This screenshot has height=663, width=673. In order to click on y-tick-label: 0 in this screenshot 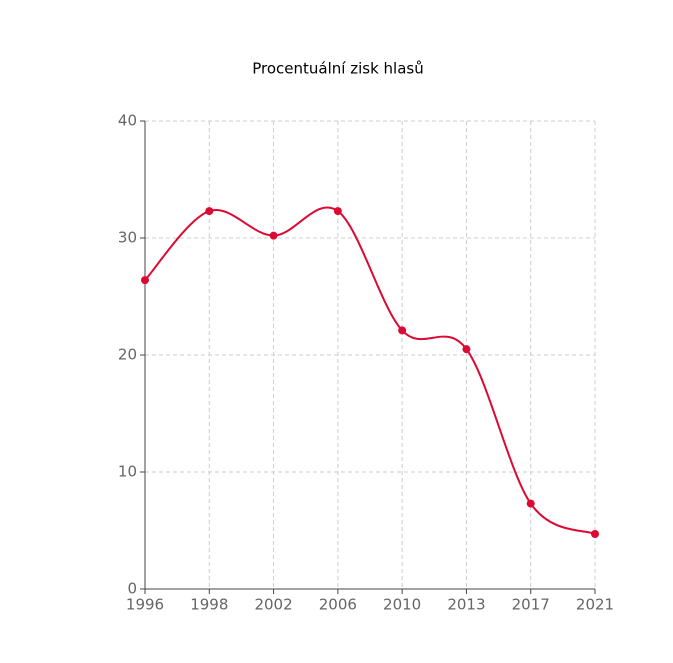, I will do `click(132, 589)`.